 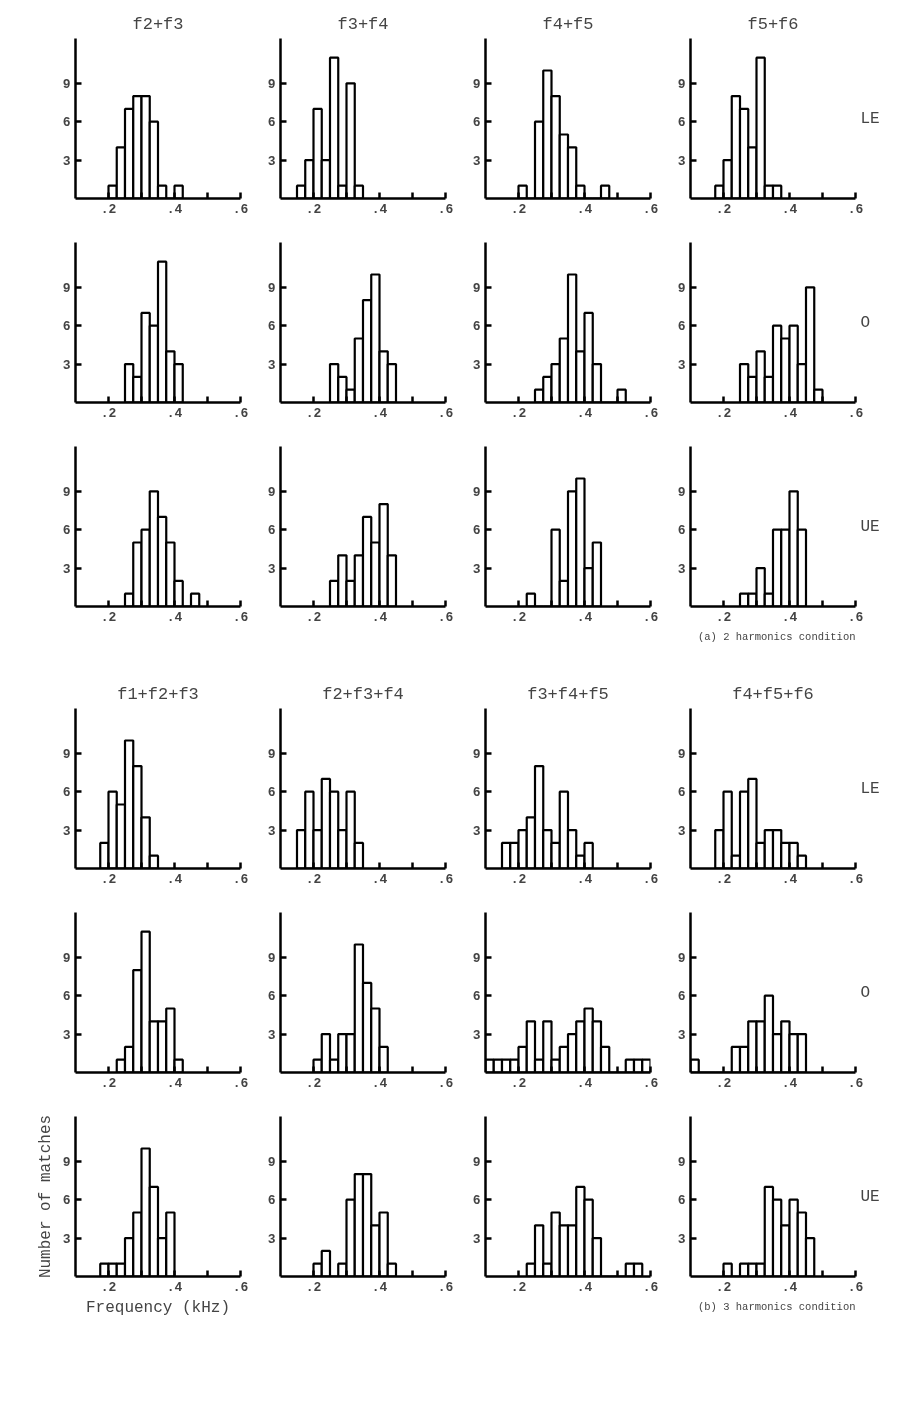 I want to click on chart-title: f2+f3, so click(x=158, y=24).